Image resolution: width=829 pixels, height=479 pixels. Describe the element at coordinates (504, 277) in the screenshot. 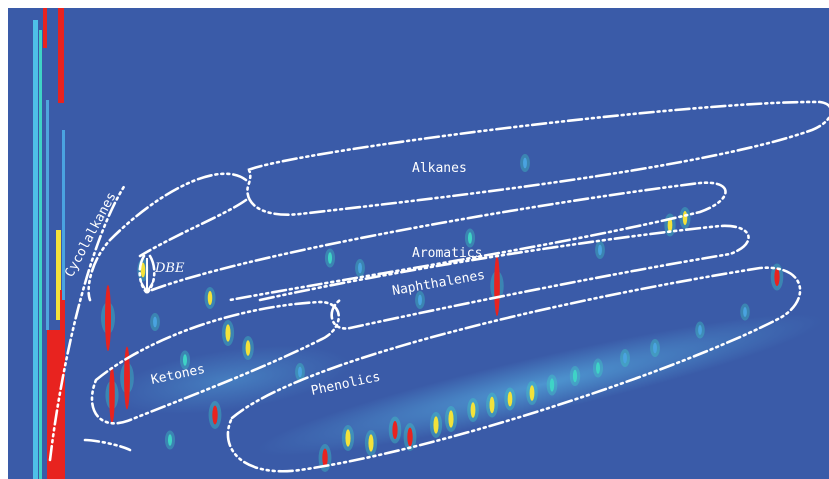

I see `naphthalenes-zone-outline` at that location.